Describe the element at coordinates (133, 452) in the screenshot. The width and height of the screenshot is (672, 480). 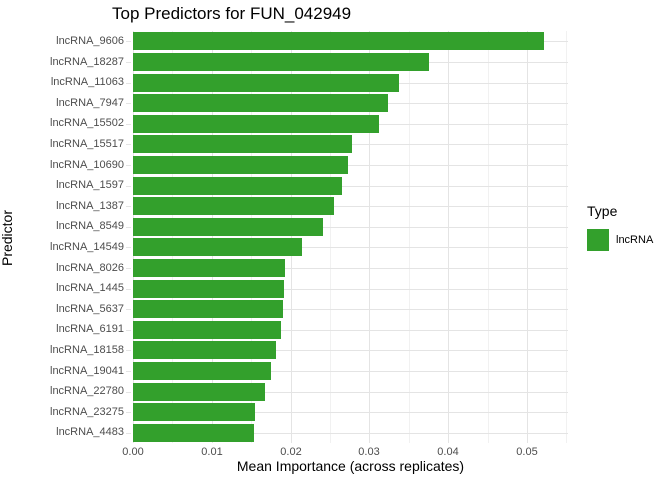
I see `x-tick-label: 0.00` at that location.